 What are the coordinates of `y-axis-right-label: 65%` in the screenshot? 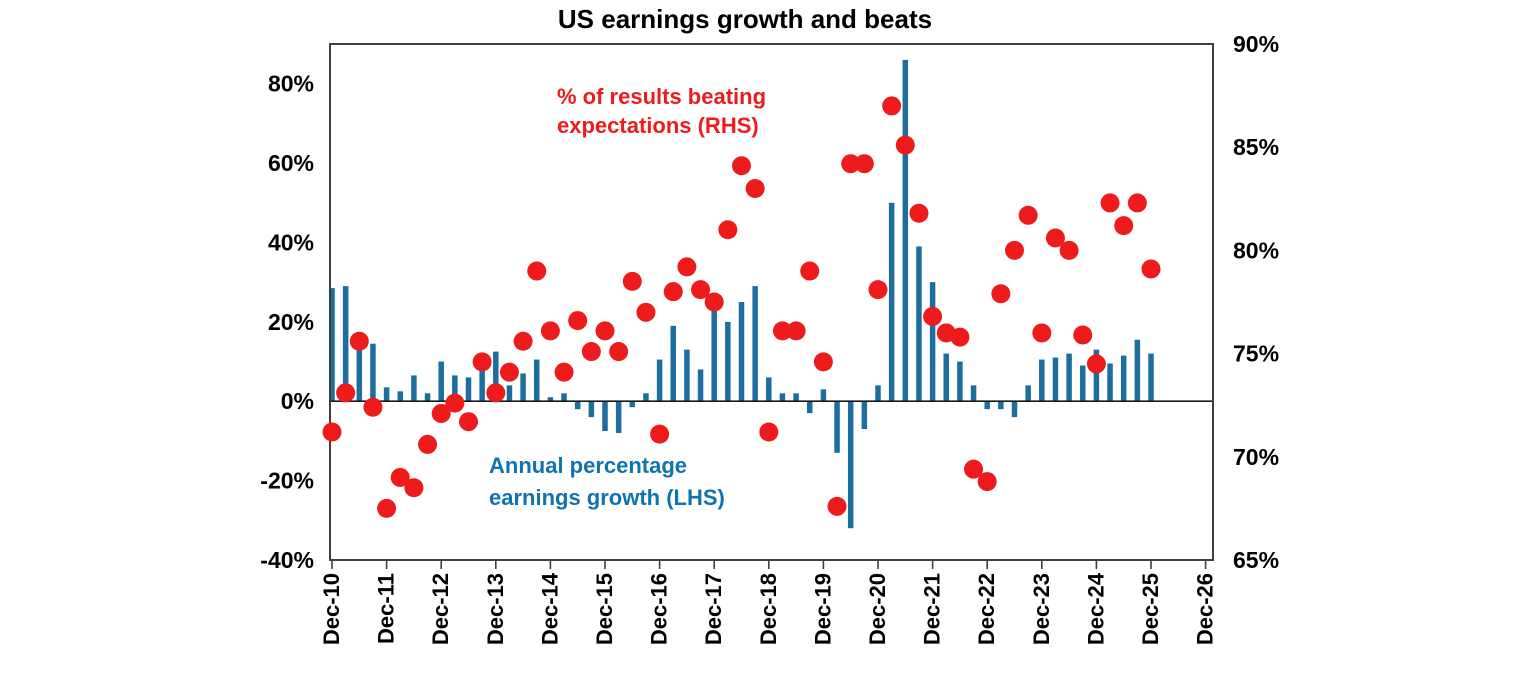 It's located at (1256, 560).